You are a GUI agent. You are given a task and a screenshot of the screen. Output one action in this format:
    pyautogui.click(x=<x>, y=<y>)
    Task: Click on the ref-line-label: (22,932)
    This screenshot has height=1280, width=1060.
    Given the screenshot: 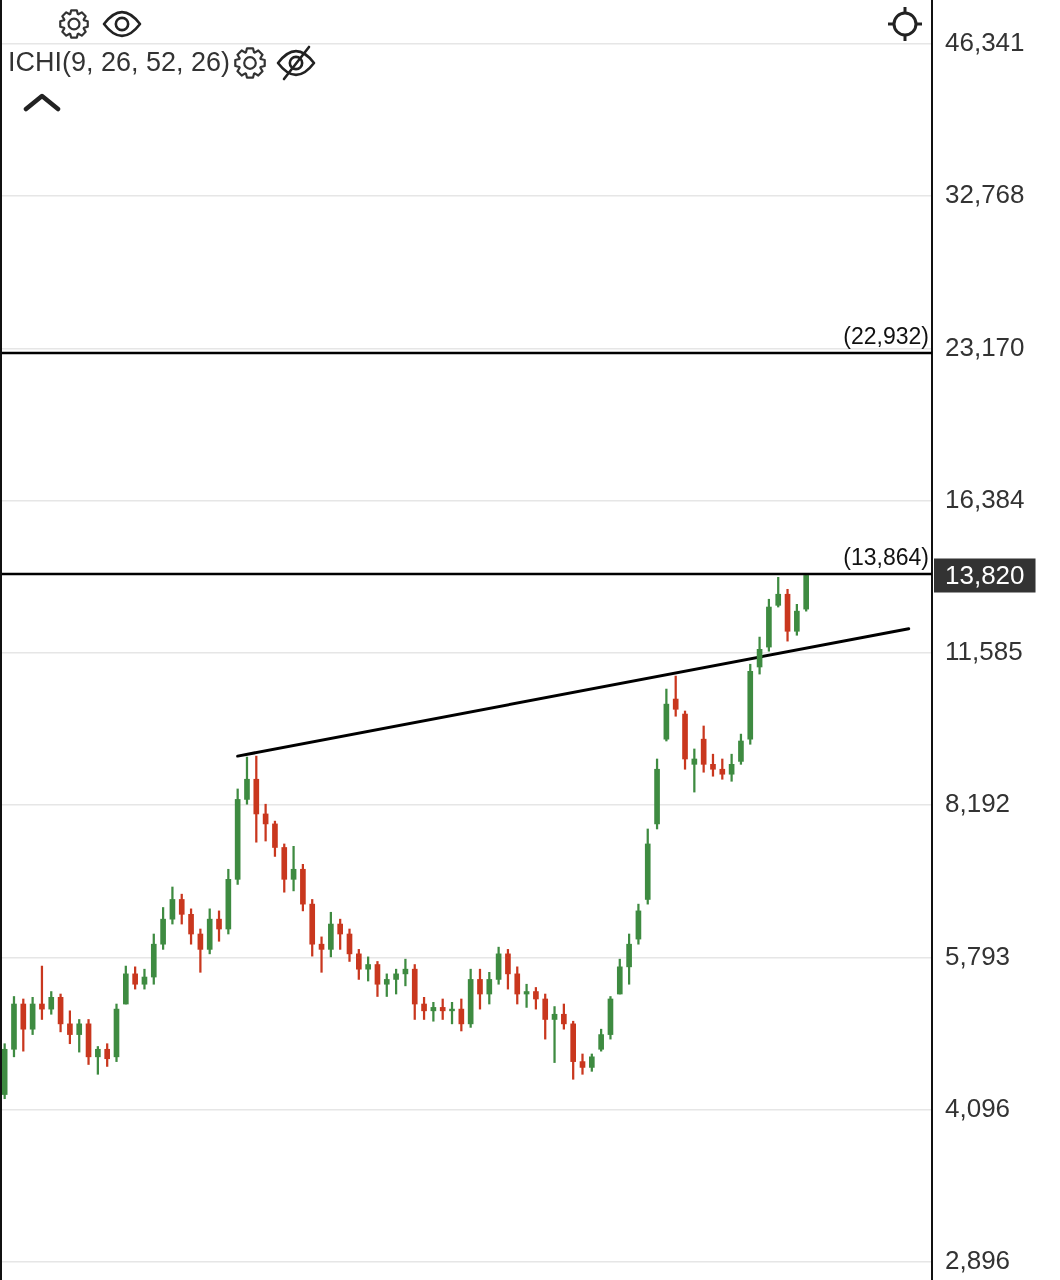 What is the action you would take?
    pyautogui.click(x=886, y=335)
    